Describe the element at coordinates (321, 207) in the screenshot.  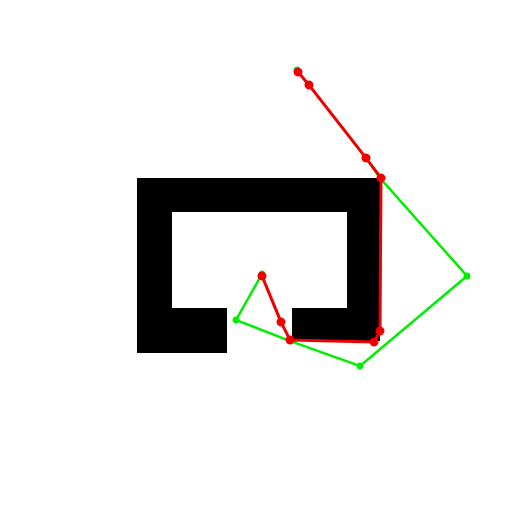
I see `red-trajectory` at that location.